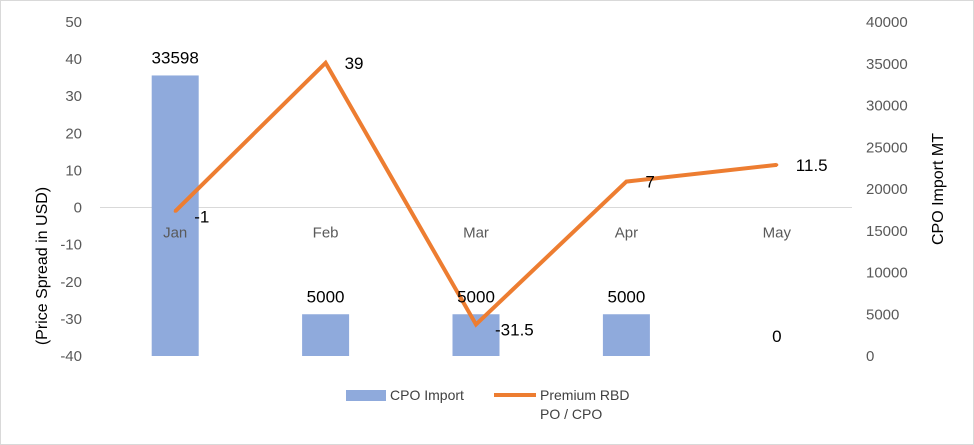 This screenshot has width=974, height=445. What do you see at coordinates (42, 266) in the screenshot?
I see `left-axis-title: (Price Spread in USD)` at bounding box center [42, 266].